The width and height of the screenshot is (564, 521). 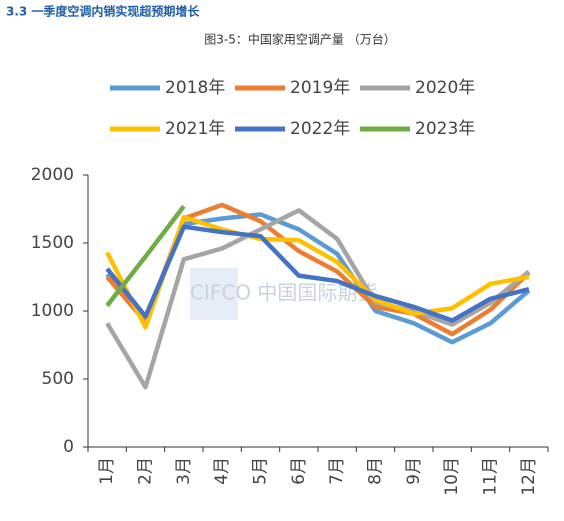 What do you see at coordinates (222, 471) in the screenshot?
I see `x-tick-label: 4月` at bounding box center [222, 471].